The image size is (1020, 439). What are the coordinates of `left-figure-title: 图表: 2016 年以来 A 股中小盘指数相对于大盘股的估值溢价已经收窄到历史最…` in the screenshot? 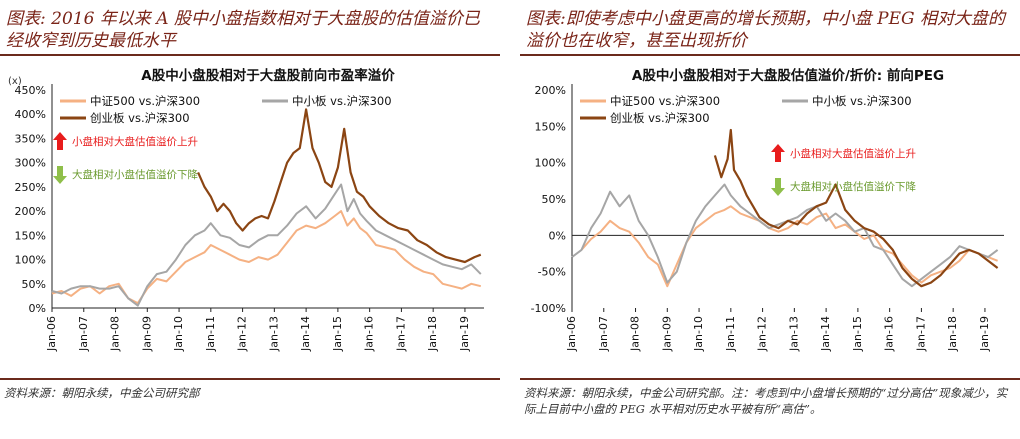 It's located at (243, 30).